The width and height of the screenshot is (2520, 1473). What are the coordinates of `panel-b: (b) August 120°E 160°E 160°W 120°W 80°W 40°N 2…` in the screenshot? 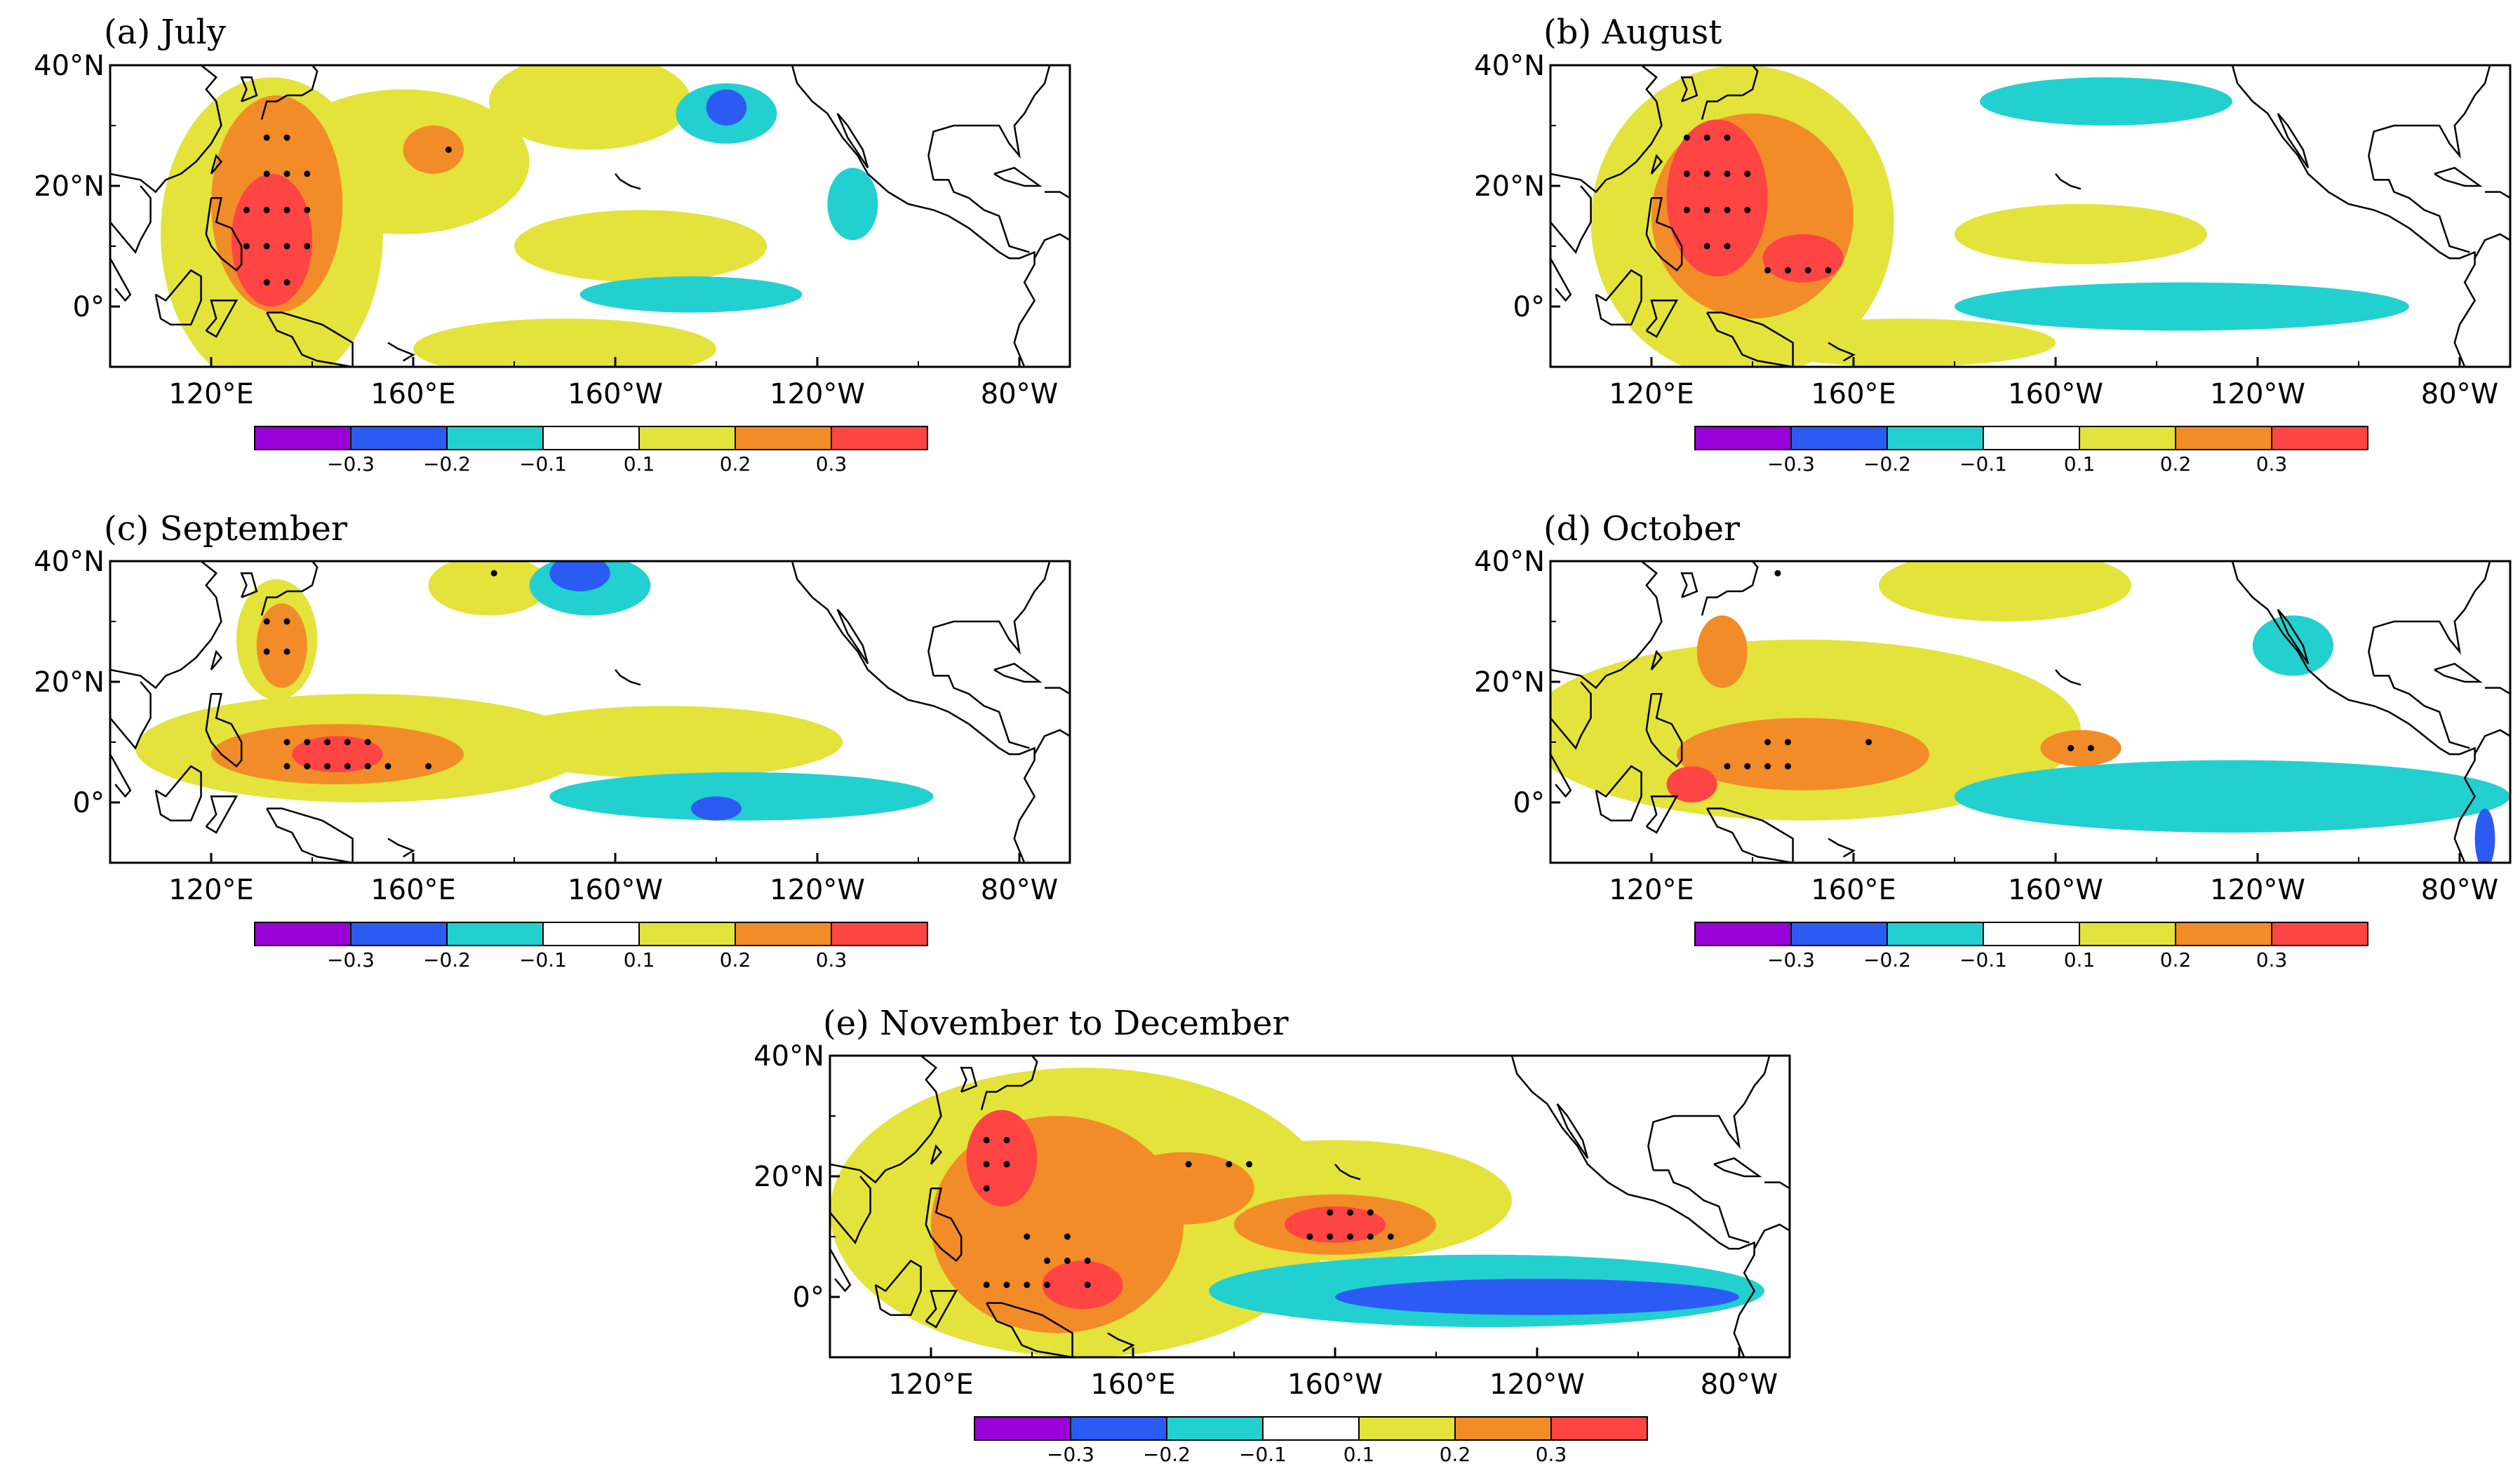 It's located at (1993, 244).